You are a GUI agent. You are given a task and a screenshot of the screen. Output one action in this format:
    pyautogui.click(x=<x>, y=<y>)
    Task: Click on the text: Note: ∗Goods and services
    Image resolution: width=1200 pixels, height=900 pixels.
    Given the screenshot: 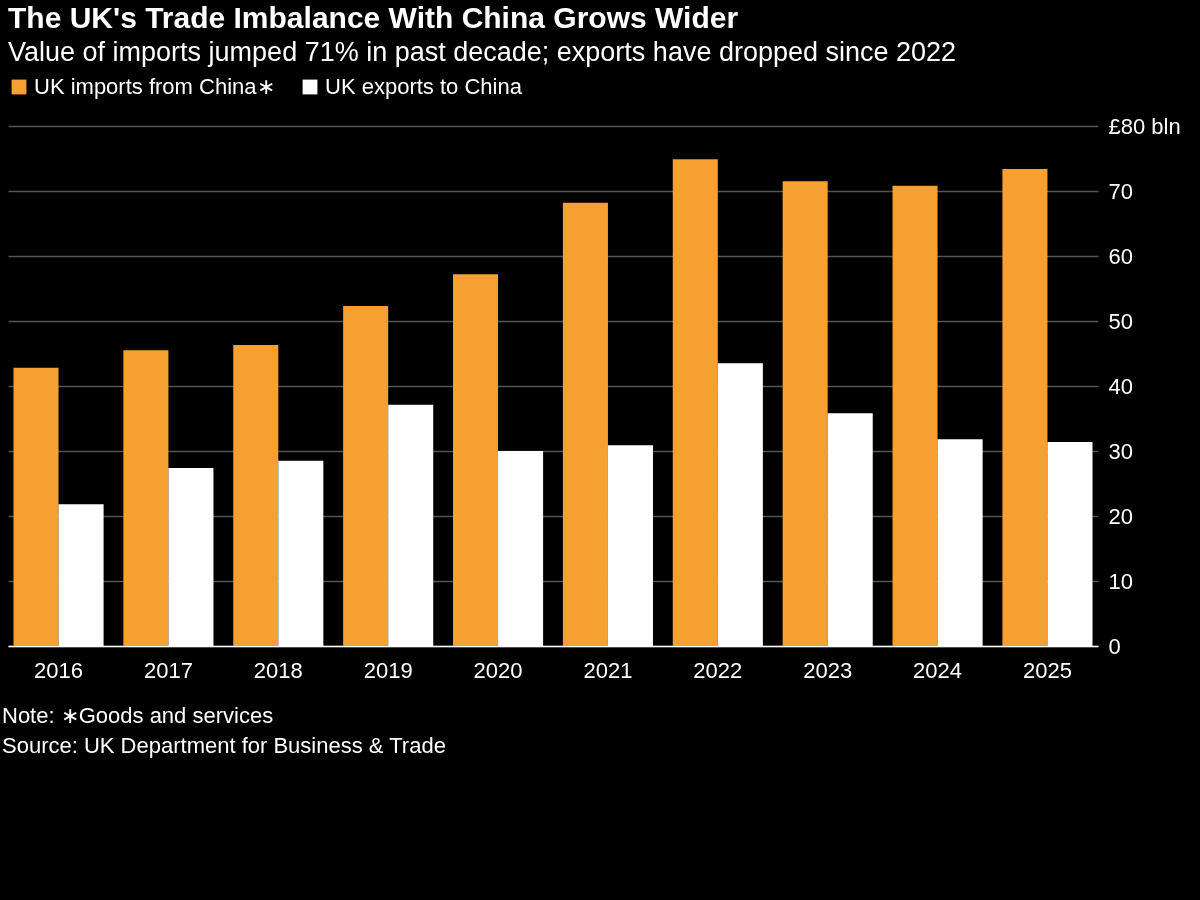 What is the action you would take?
    pyautogui.click(x=138, y=716)
    